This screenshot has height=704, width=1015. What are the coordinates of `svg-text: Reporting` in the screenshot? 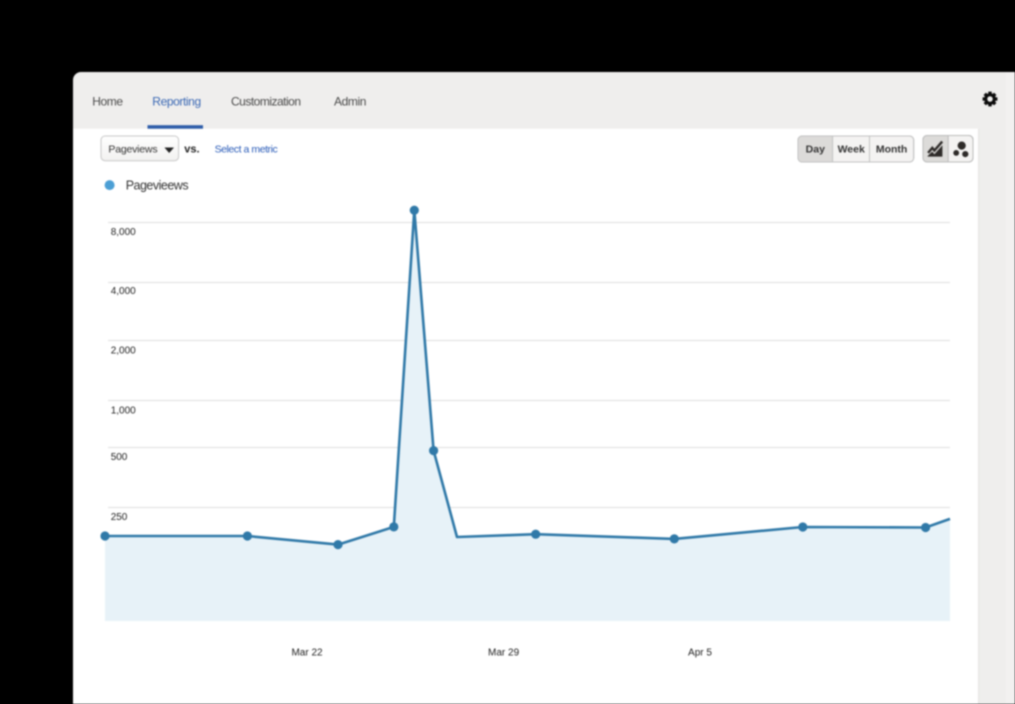 It's located at (176, 102).